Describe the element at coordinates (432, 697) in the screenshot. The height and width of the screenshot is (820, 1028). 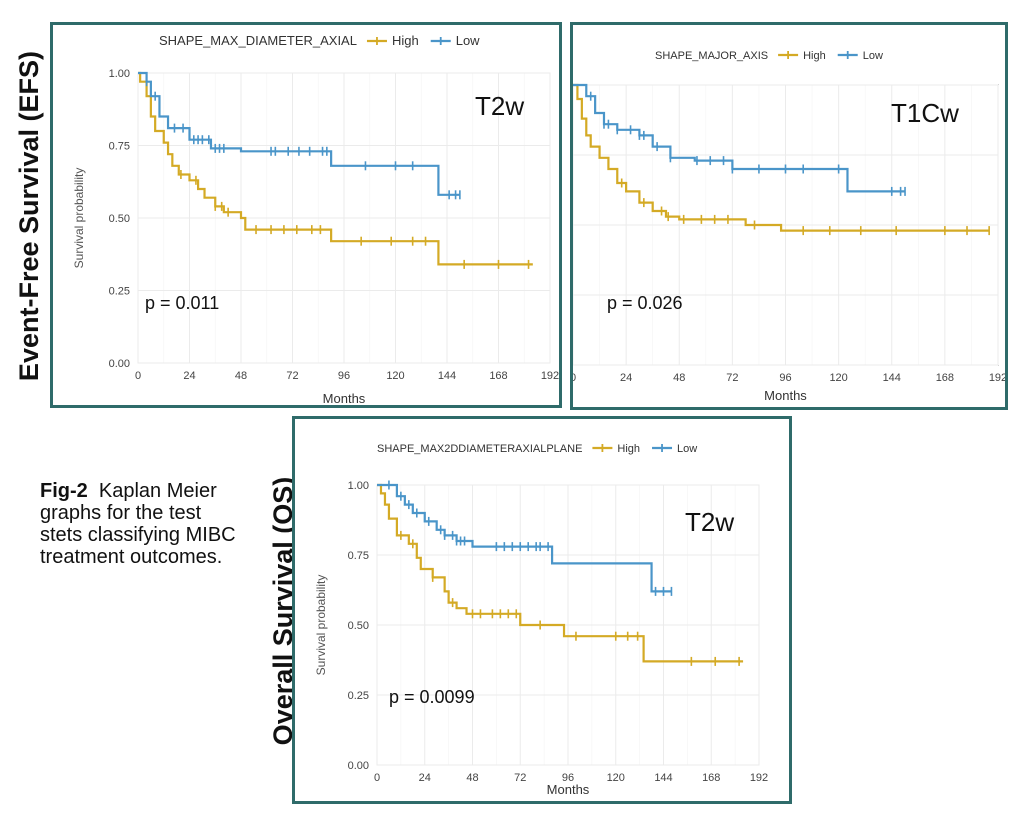
I see `p-value-annotation: p = 0.0099` at that location.